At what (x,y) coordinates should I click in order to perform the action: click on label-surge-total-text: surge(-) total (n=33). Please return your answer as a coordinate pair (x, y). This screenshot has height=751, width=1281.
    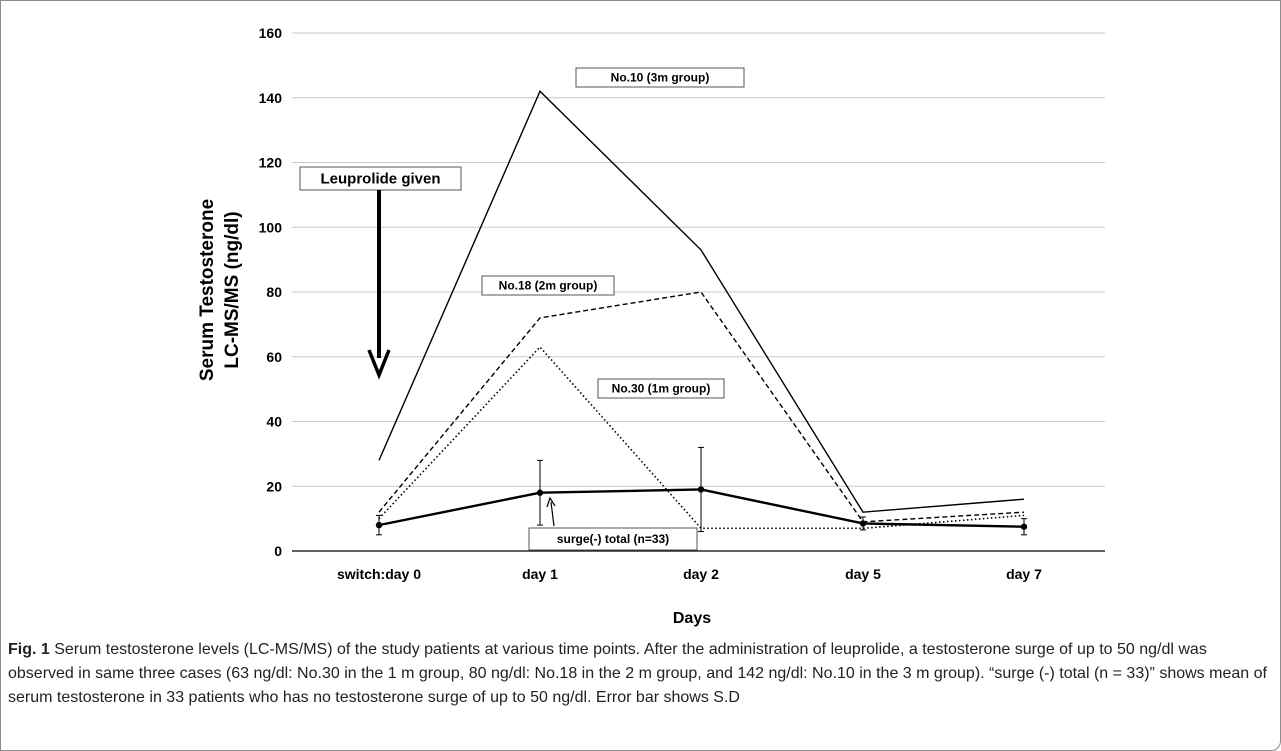
    Looking at the image, I should click on (613, 539).